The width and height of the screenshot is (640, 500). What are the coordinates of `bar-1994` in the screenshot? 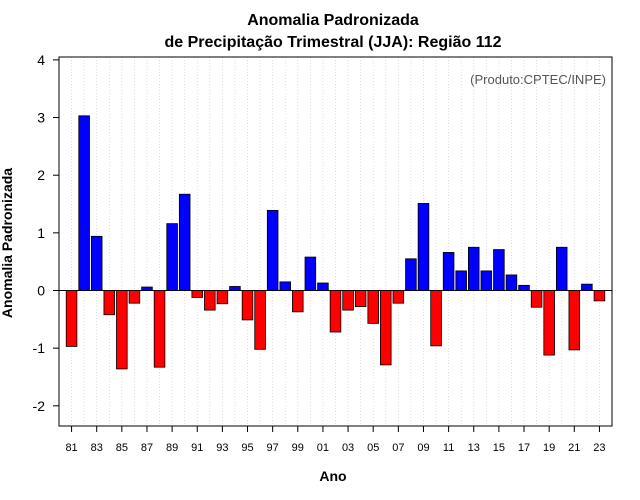 It's located at (235, 288).